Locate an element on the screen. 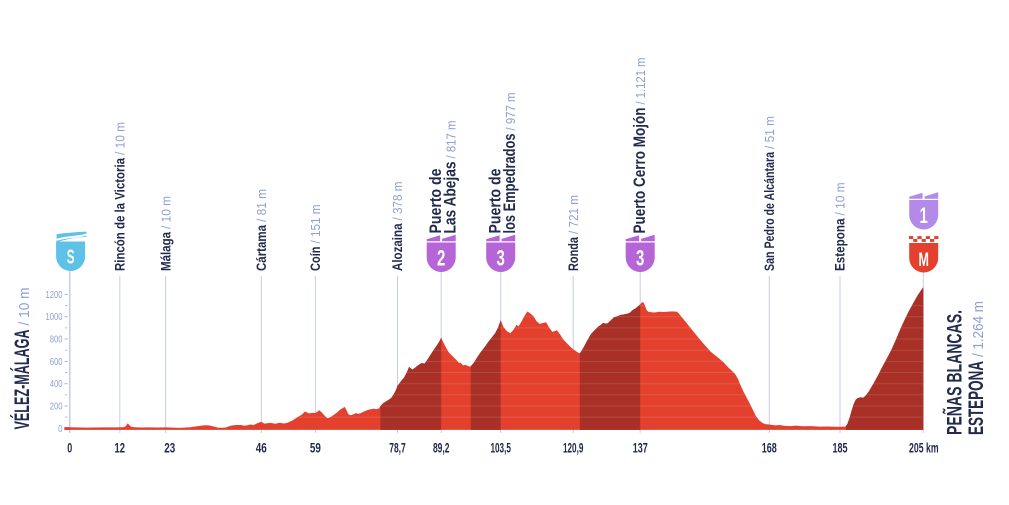  svg-text: 800 is located at coordinates (56, 340).